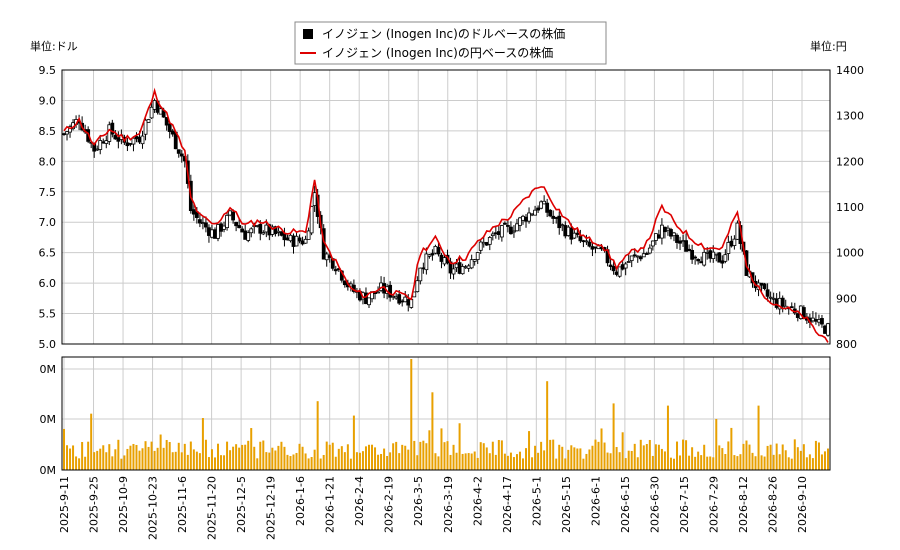 The image size is (900, 550). Describe the element at coordinates (48, 344) in the screenshot. I see `y-left-tick-label: 5.0` at that location.